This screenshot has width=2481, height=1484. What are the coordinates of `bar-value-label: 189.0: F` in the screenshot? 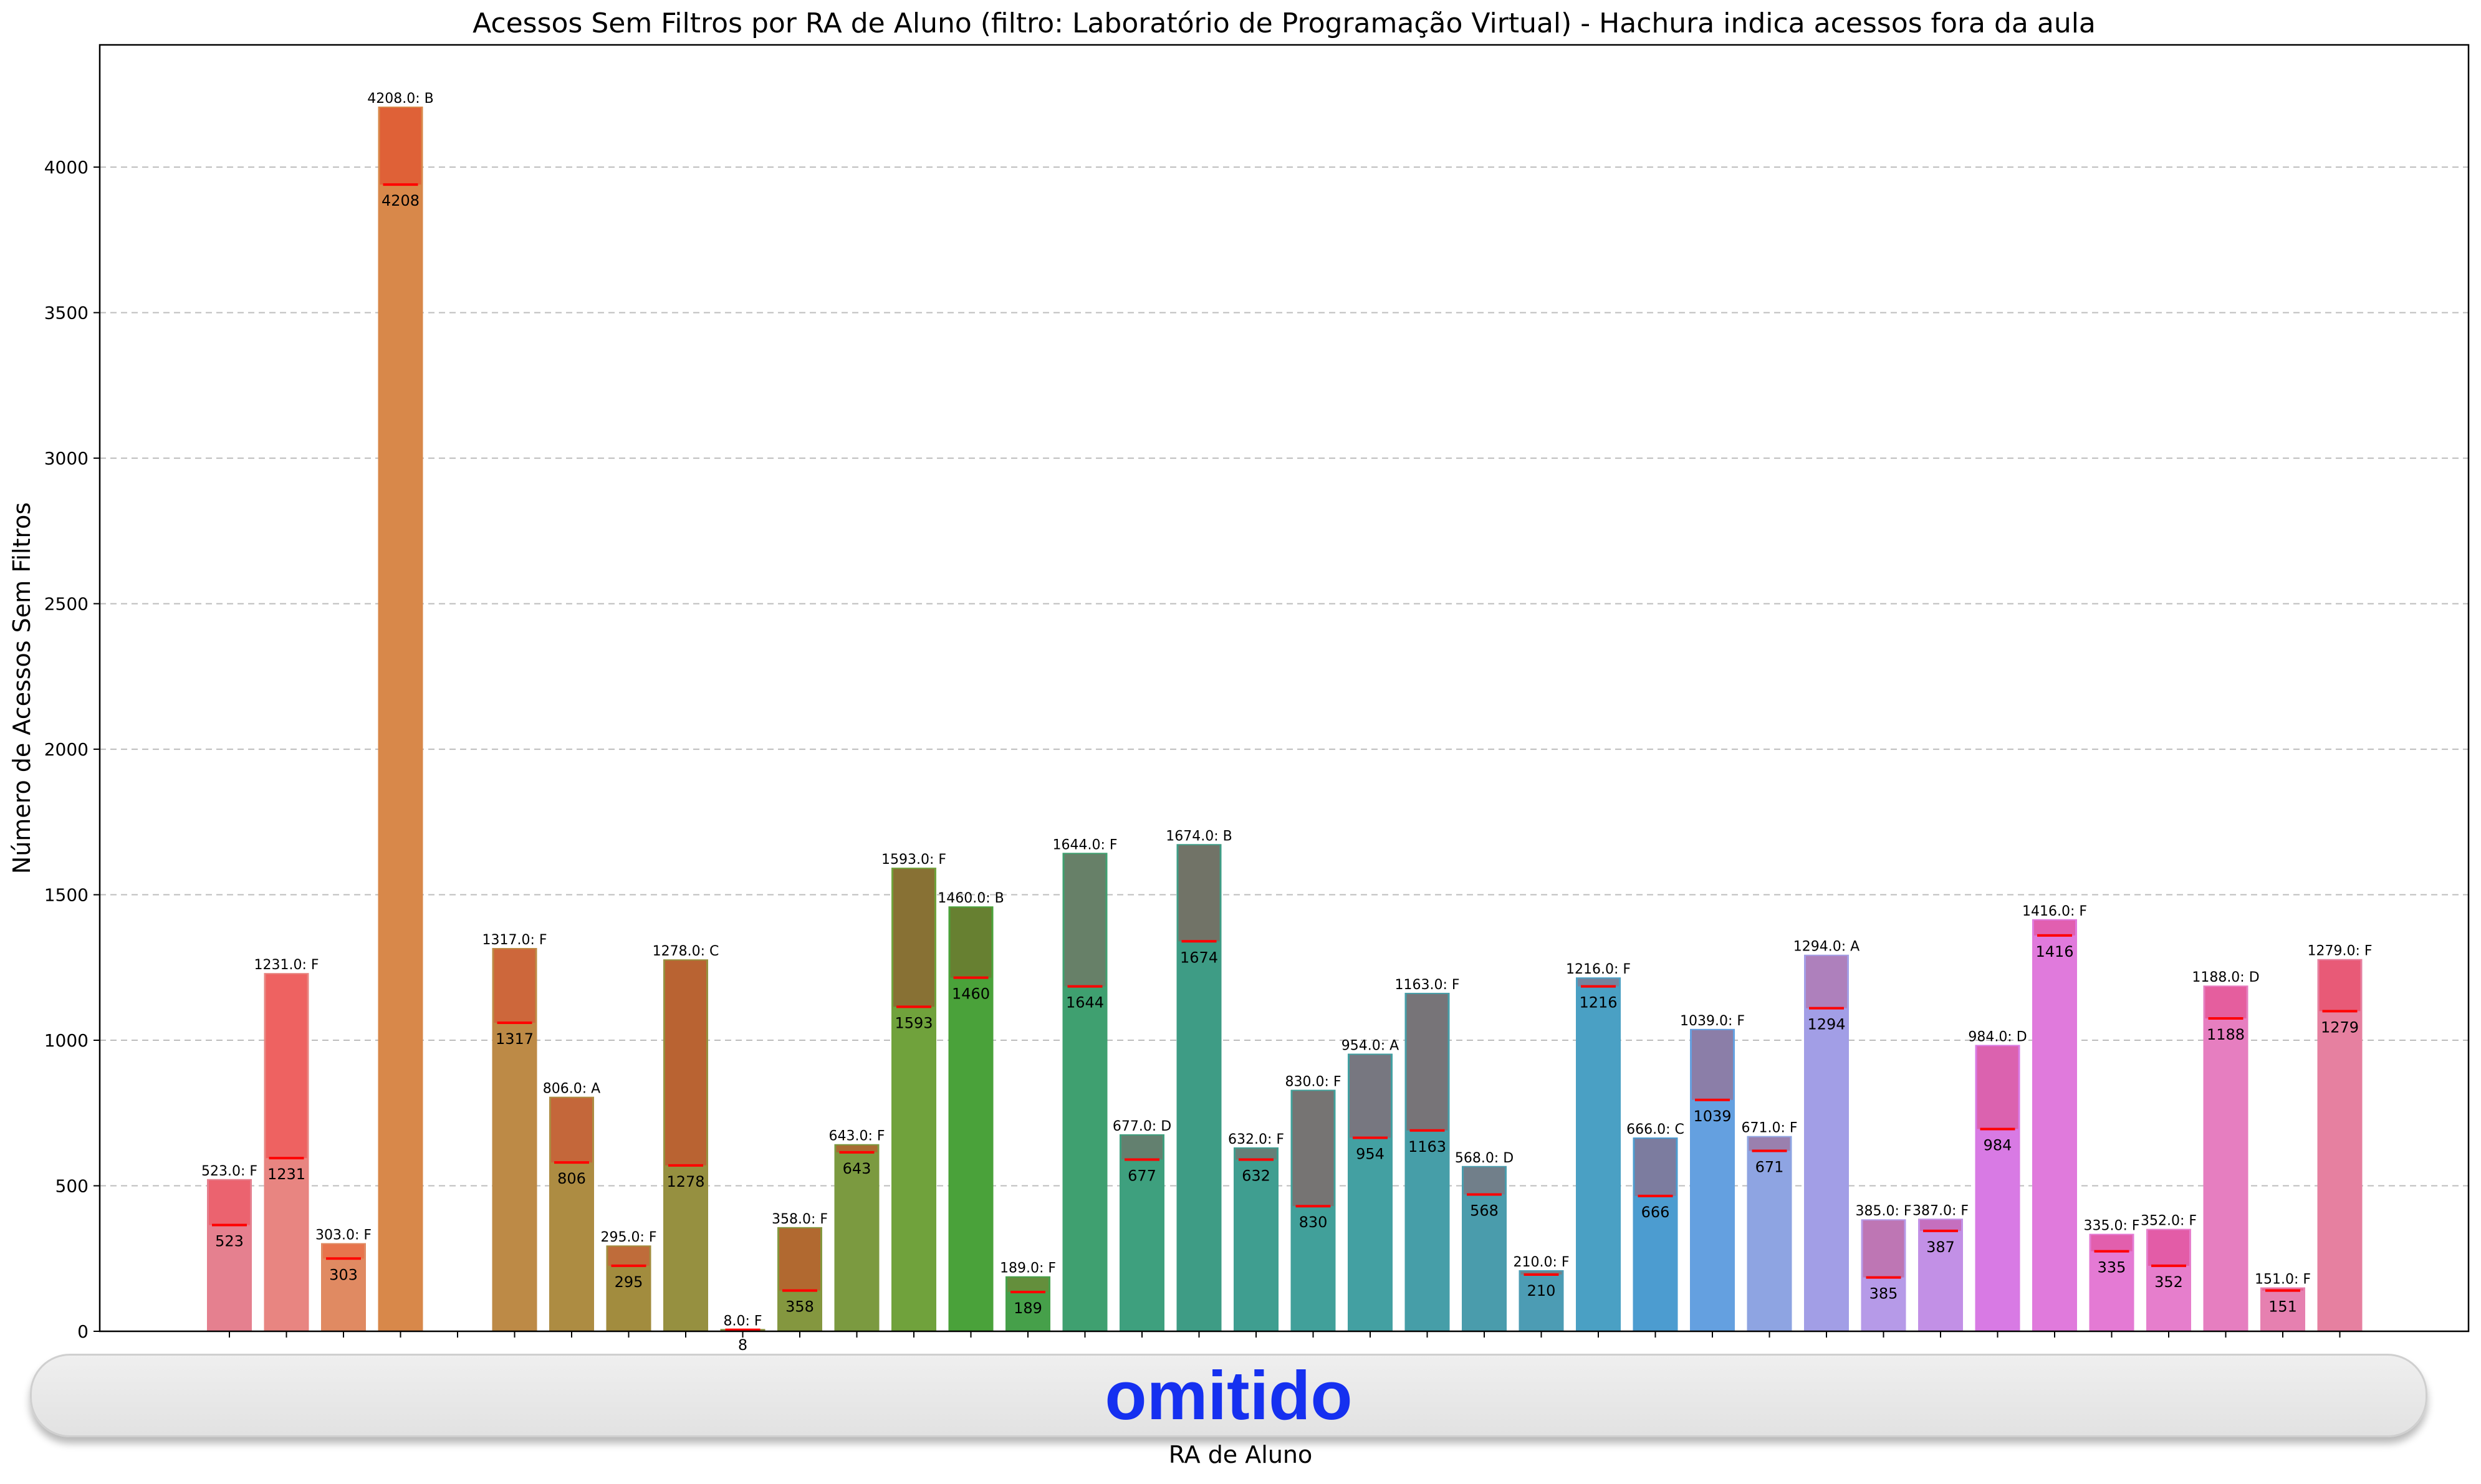 It's located at (1028, 1268).